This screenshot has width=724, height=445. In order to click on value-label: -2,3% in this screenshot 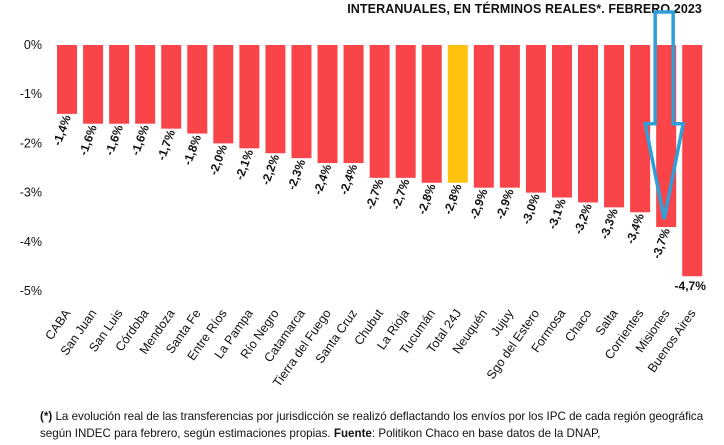, I will do `click(296, 174)`.